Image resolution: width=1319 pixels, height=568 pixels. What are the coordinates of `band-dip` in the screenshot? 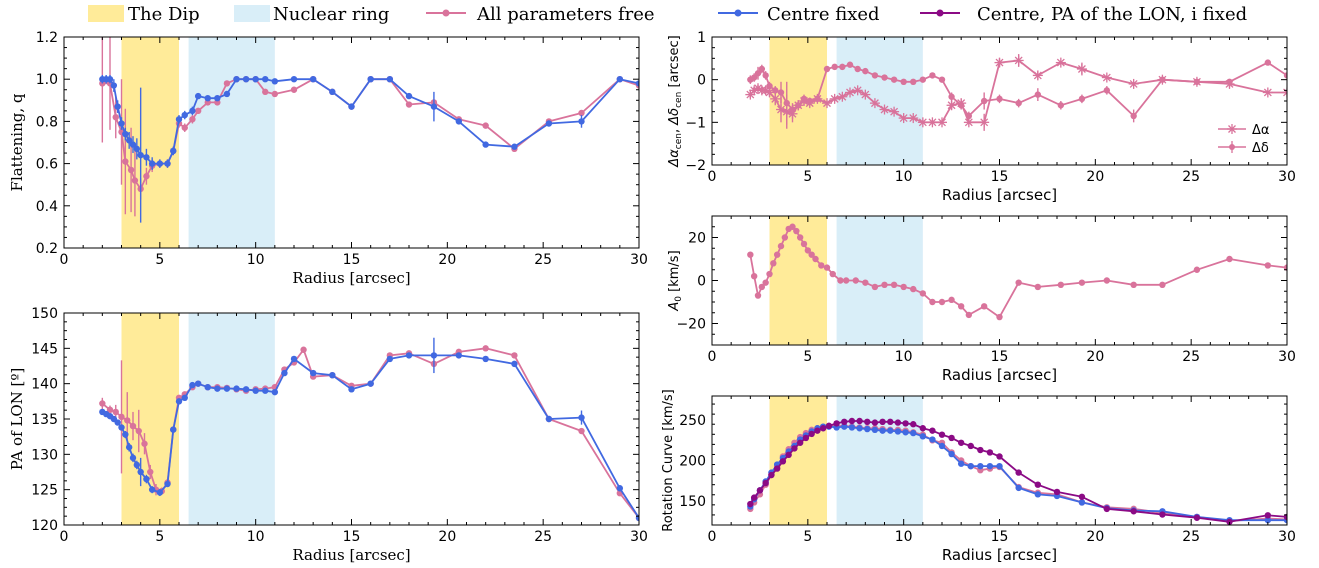 It's located at (798, 460).